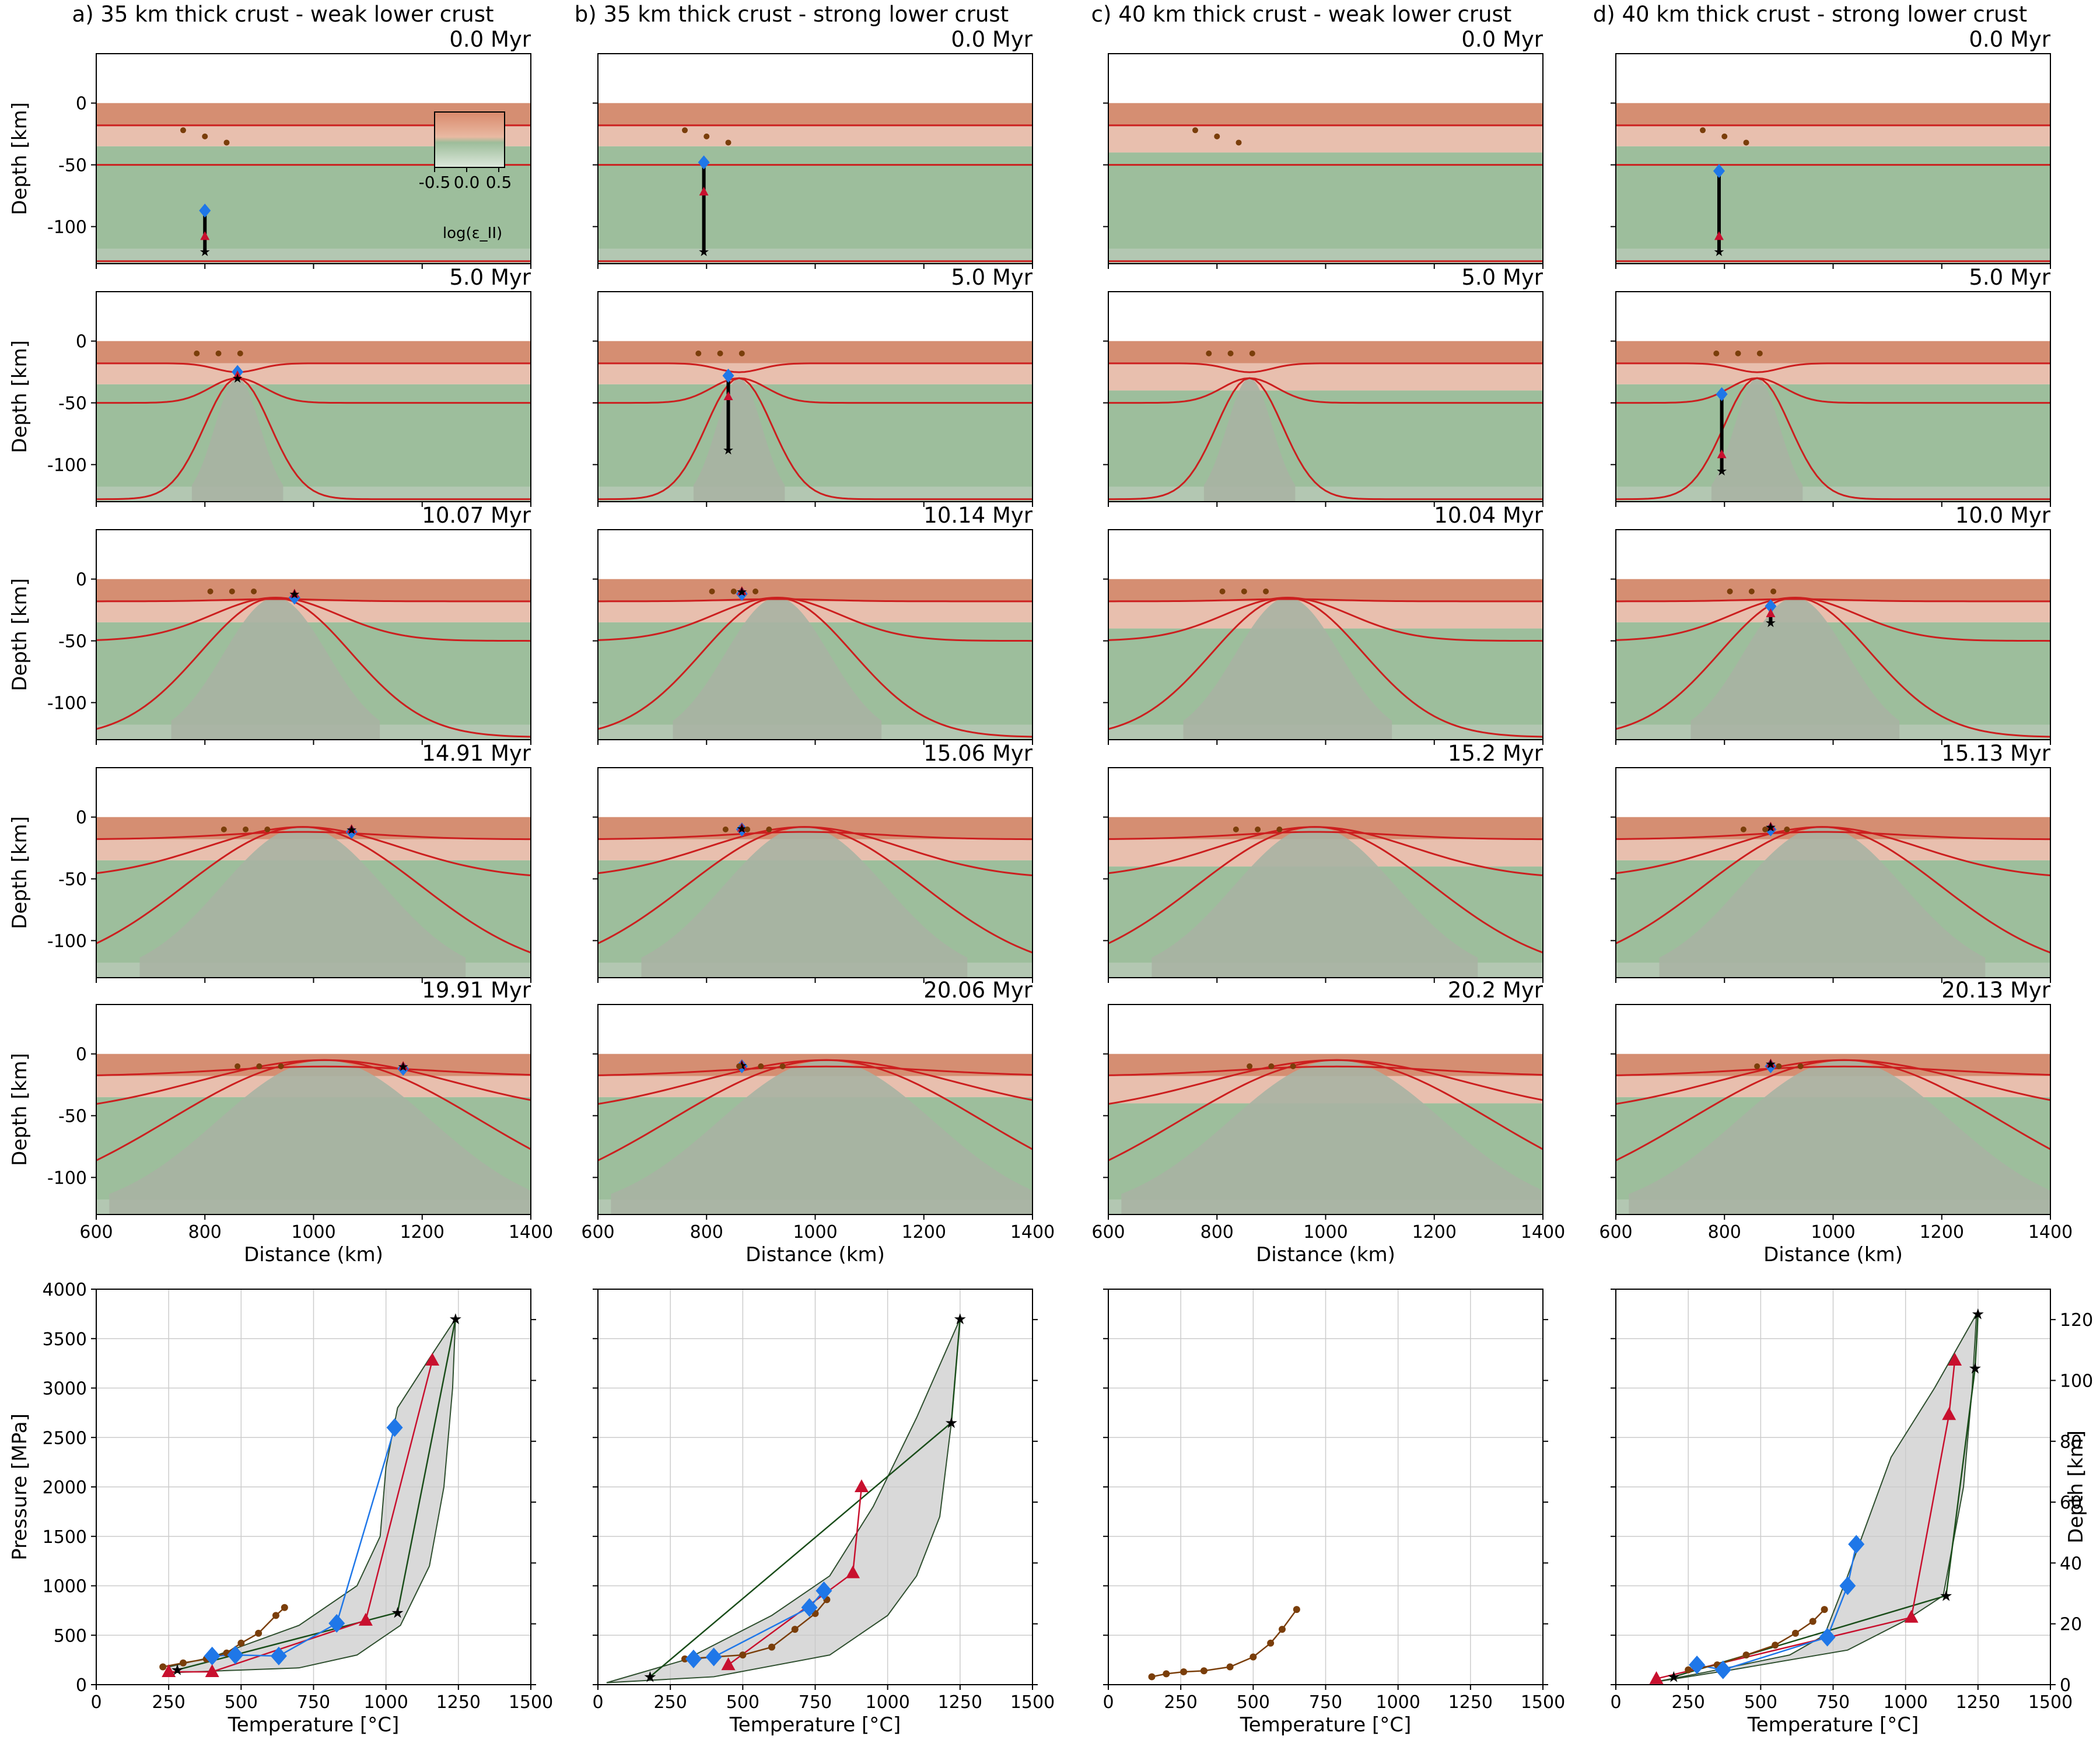 Image resolution: width=2100 pixels, height=1750 pixels. I want to click on time-label: 10.0 Myr, so click(2003, 515).